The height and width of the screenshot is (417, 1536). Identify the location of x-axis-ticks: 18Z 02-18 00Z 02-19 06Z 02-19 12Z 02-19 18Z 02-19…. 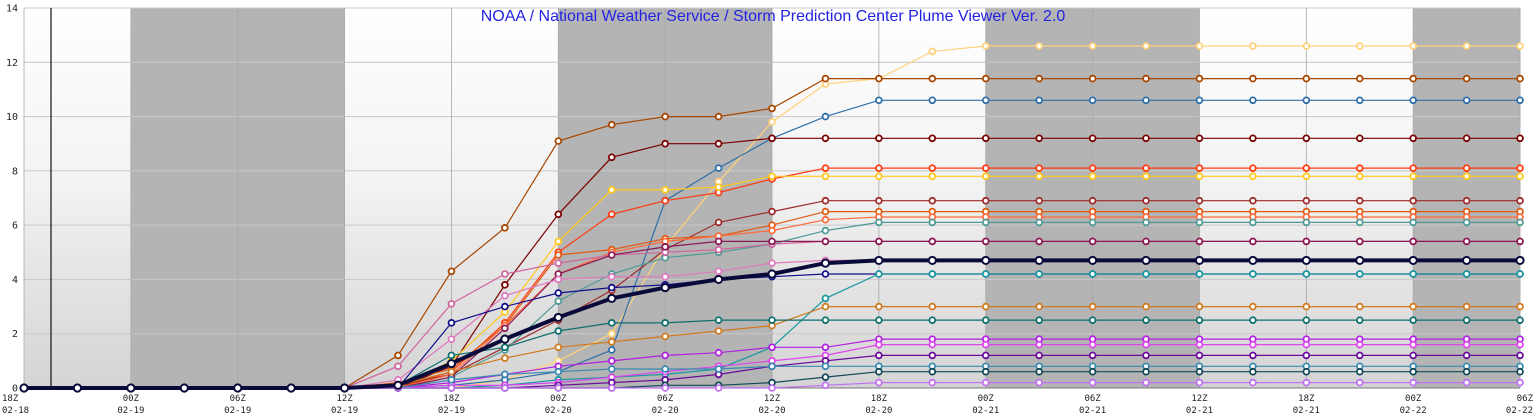
(768, 405).